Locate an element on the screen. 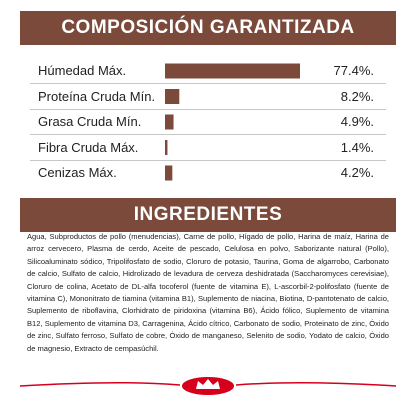 This screenshot has width=416, height=416. nutrient-label: Grasa Cruda Mín. is located at coordinates (90, 121).